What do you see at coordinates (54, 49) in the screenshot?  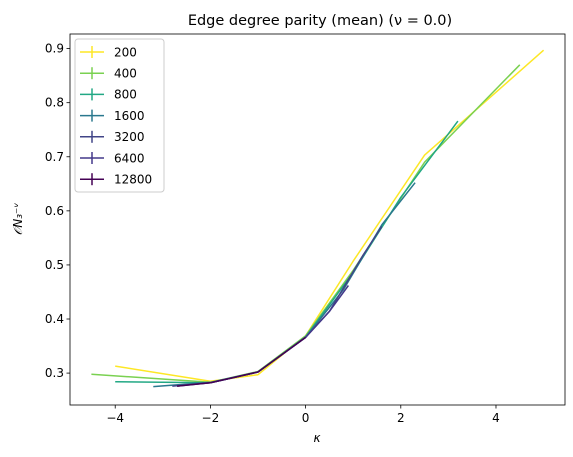 I see `y-tick-label: 0.9` at bounding box center [54, 49].